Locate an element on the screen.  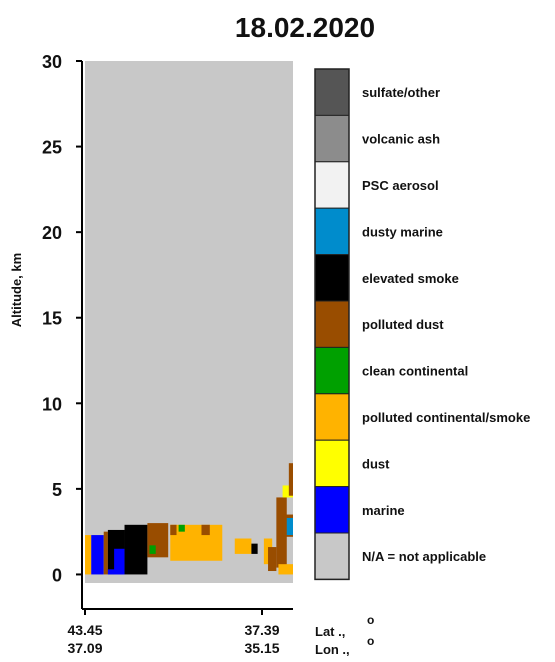
legend-label: PSC aerosol is located at coordinates (400, 185).